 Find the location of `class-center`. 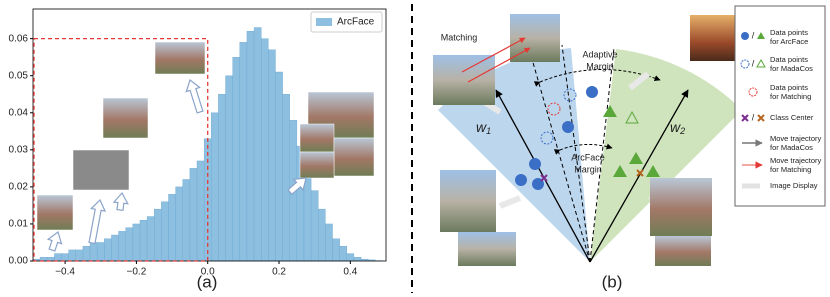

class-center is located at coordinates (640, 173).